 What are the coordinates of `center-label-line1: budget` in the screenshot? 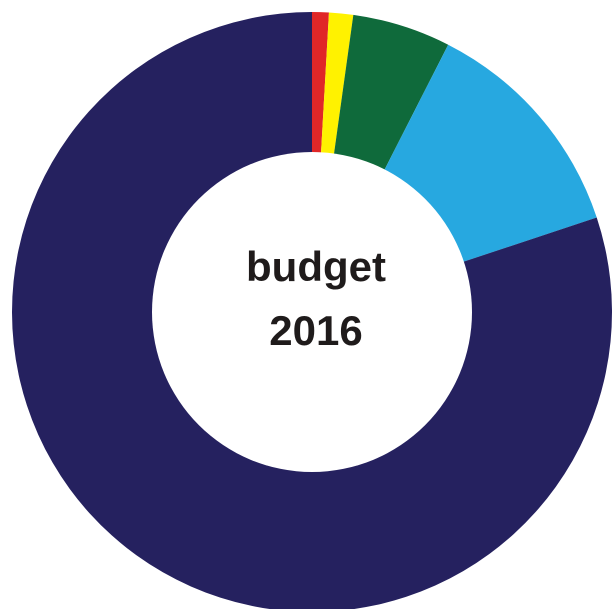 It's located at (316, 266).